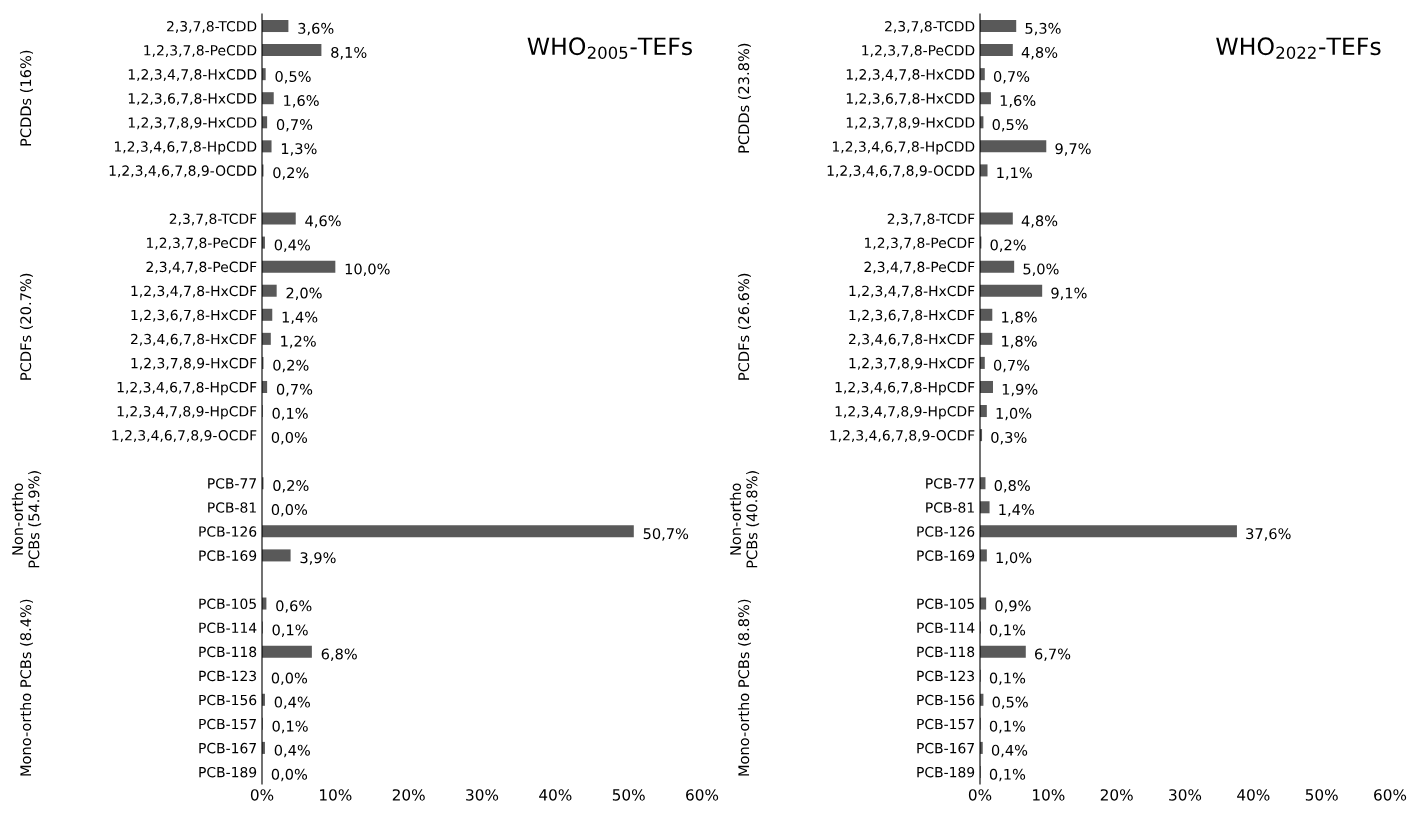 The image size is (1424, 824). I want to click on x-tick-label: 40%, so click(1253, 795).